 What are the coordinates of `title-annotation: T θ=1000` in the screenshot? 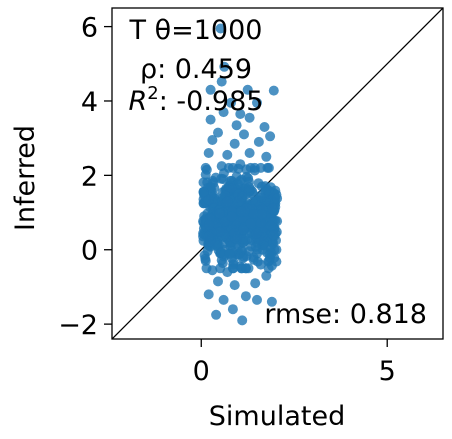 It's located at (196, 30).